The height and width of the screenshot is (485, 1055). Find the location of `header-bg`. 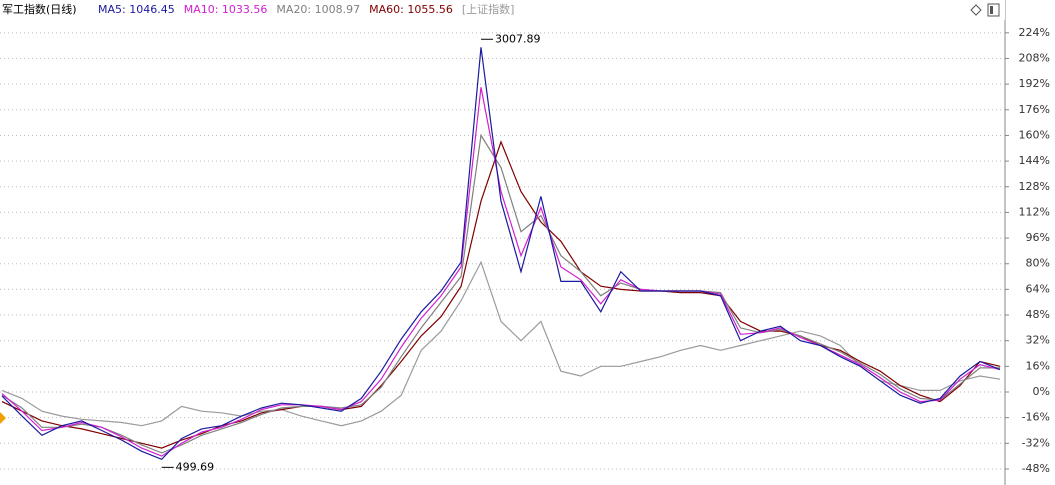

header-bg is located at coordinates (502, 10).